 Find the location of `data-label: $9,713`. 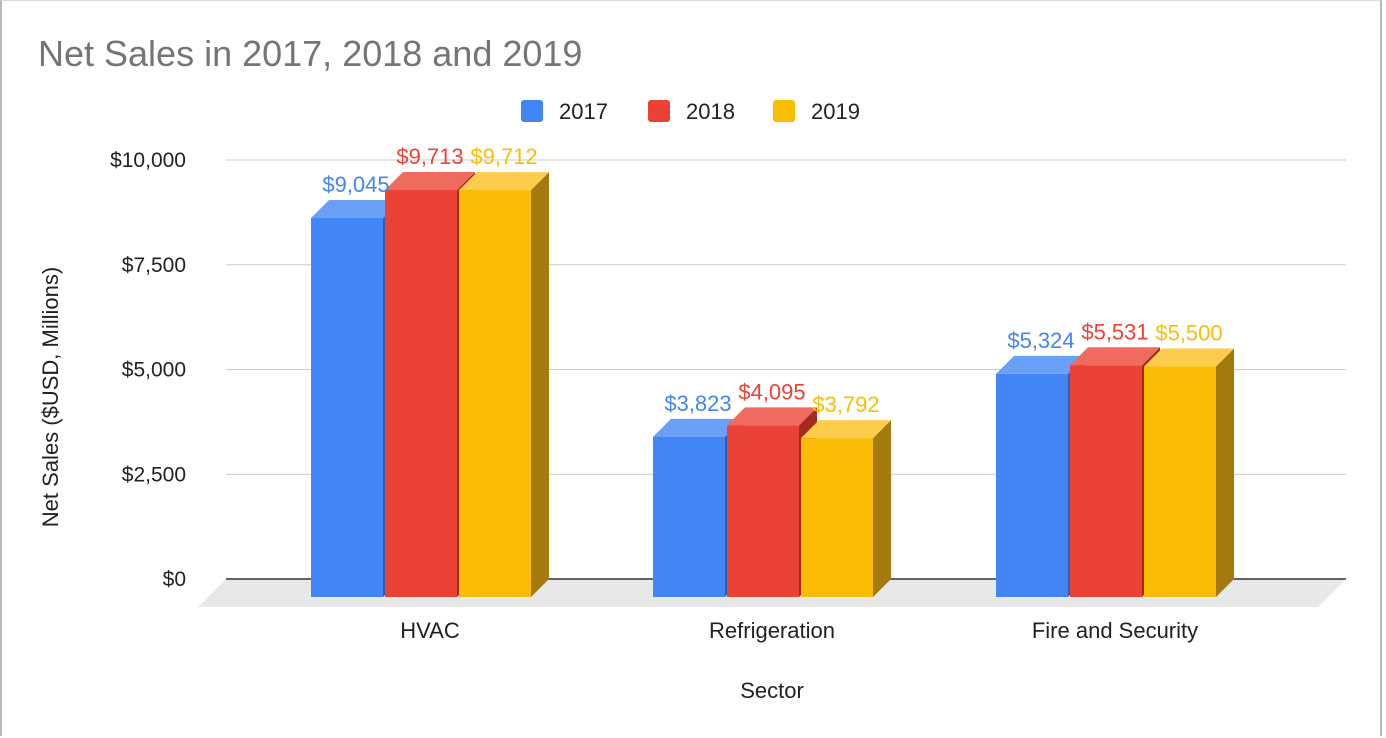

data-label: $9,713 is located at coordinates (429, 156).